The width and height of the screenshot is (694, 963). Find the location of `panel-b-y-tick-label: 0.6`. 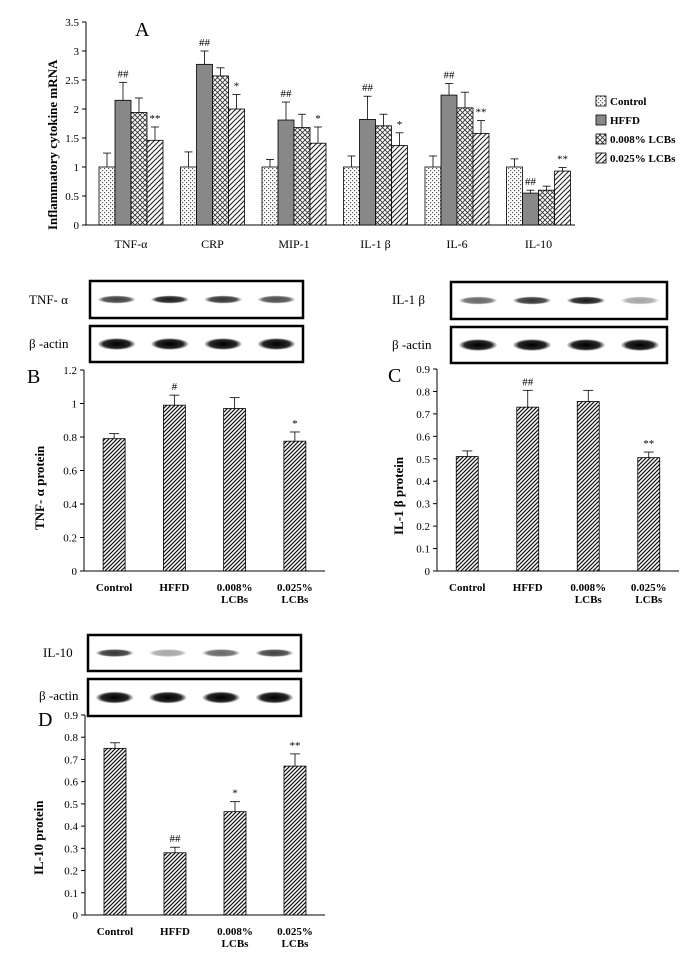

panel-b-y-tick-label: 0.6 is located at coordinates (70, 472).